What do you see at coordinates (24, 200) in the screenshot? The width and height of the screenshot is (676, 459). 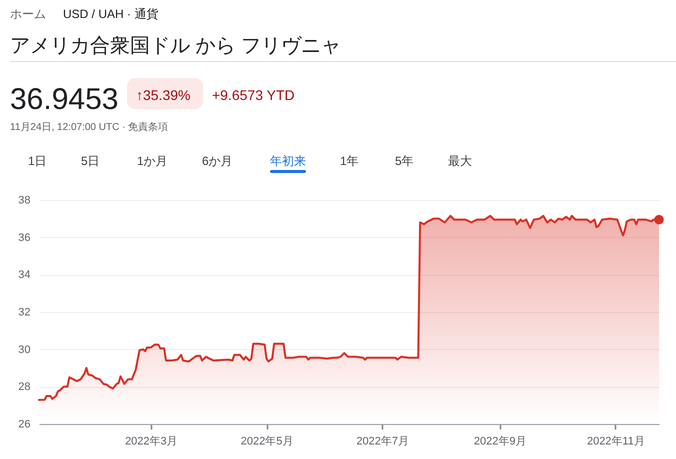 I see `y-tick-label: 38` at bounding box center [24, 200].